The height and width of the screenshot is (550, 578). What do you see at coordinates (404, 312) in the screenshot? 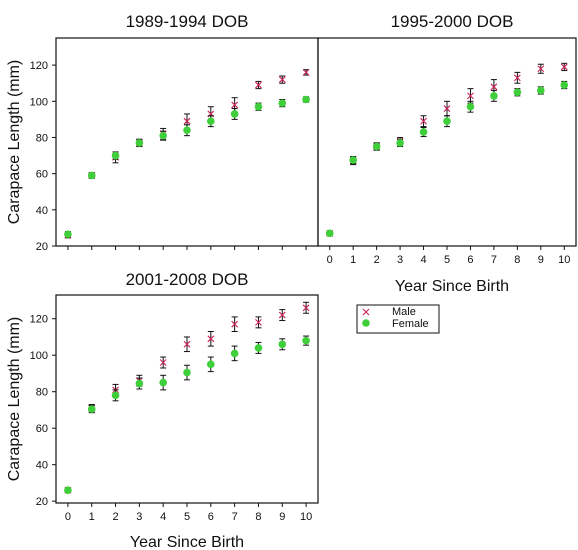
I see `legend-male-label: Male` at bounding box center [404, 312].